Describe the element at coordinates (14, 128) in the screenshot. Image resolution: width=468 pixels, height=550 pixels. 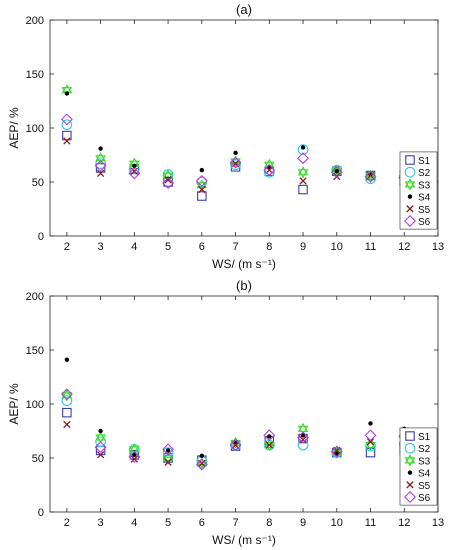
I see `y-axis-label: AEP/ %` at that location.